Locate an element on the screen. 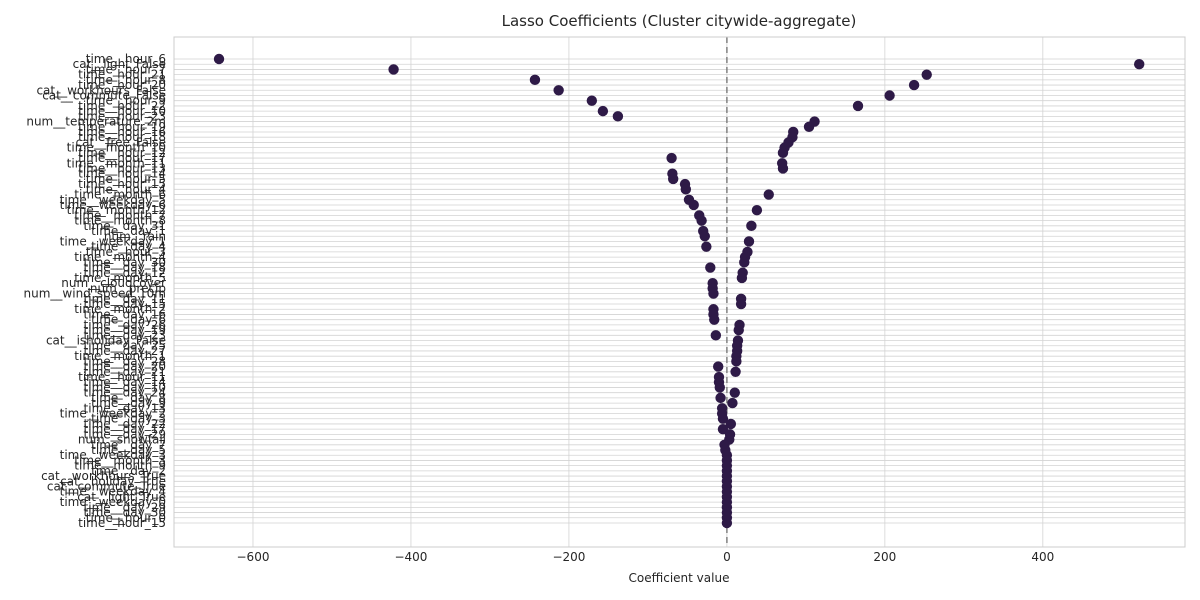 Image resolution: width=1200 pixels, height=600 pixels. y-tick-label: time__hour_3 is located at coordinates (126, 252).